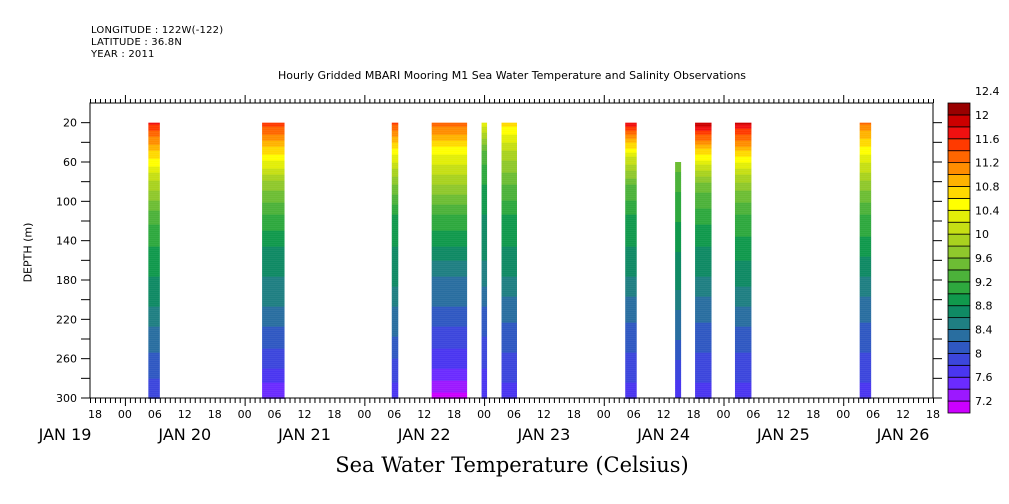 The width and height of the screenshot is (1009, 504). Describe the element at coordinates (66, 398) in the screenshot. I see `y-tick-label: 300` at that location.